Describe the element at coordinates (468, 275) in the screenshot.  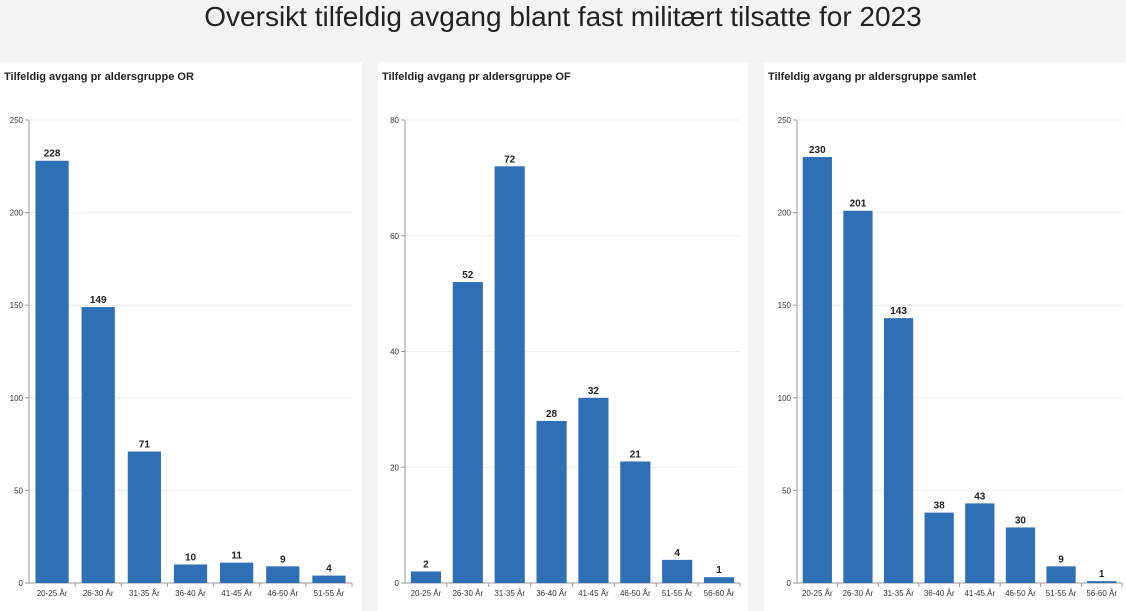
I see `data-label: 52` at that location.